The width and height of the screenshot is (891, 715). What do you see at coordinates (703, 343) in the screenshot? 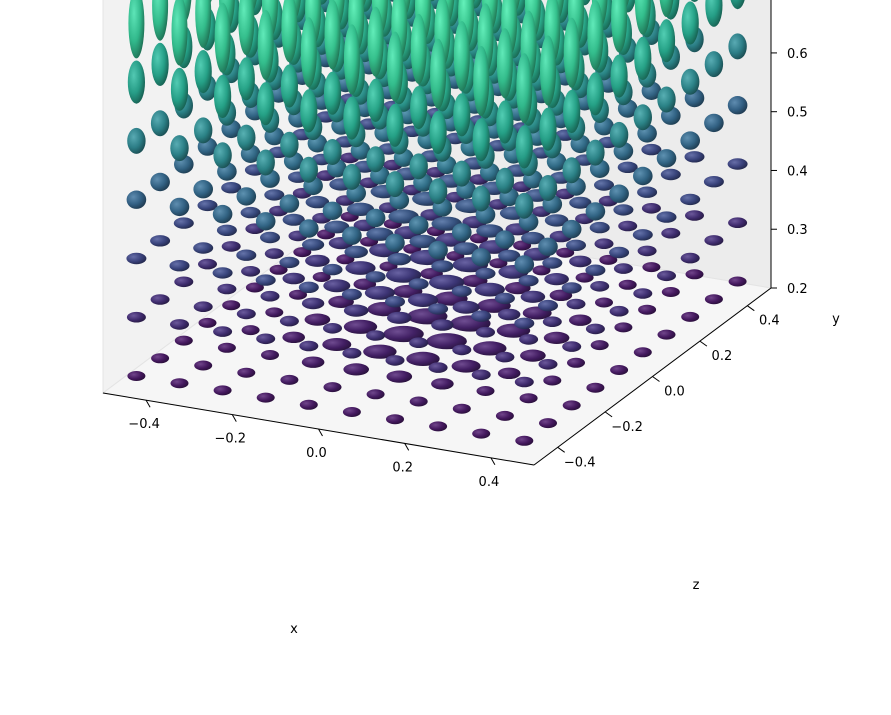
I see `z-tick` at bounding box center [703, 343].